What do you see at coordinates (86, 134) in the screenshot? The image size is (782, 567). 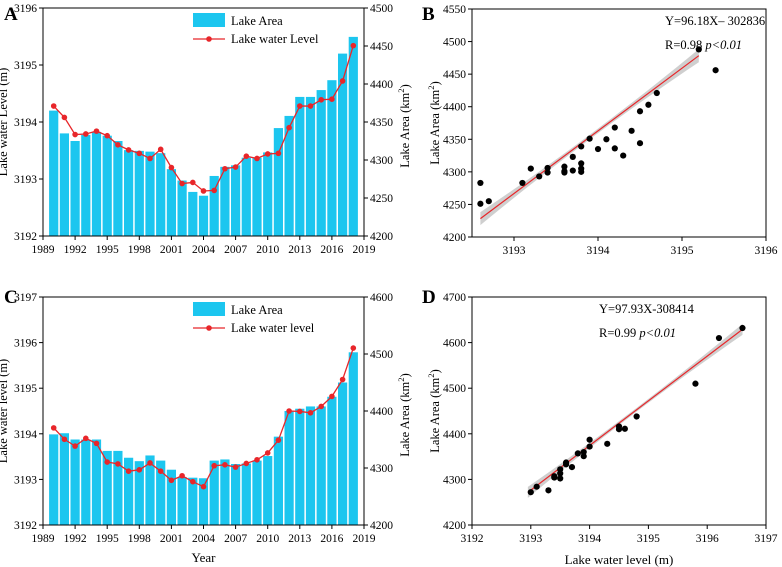 I see `line-point-A-1993` at bounding box center [86, 134].